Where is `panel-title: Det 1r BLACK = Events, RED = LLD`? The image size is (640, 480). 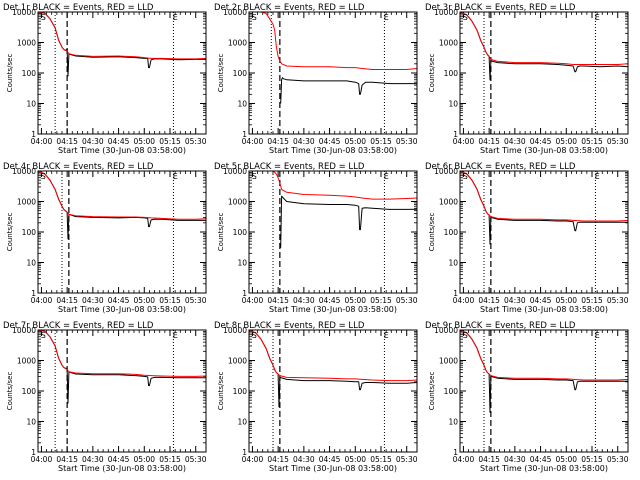
panel-title: Det 1r BLACK = Events, RED = LLD is located at coordinates (78, 8).